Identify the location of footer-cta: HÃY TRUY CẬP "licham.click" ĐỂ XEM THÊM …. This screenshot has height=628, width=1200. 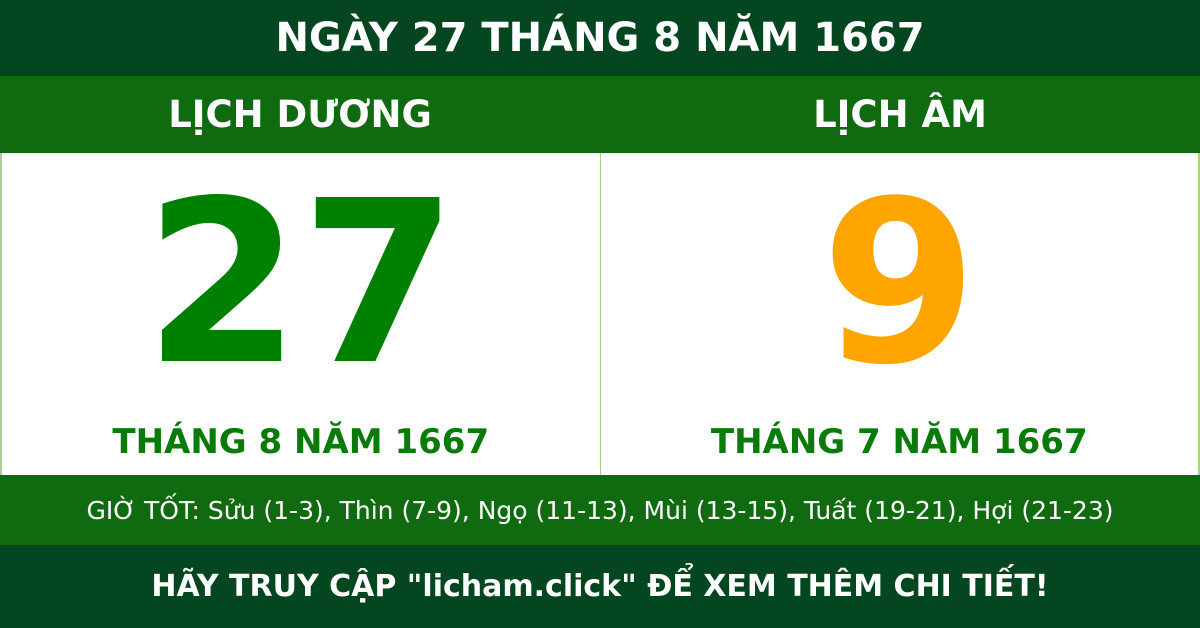
(600, 586).